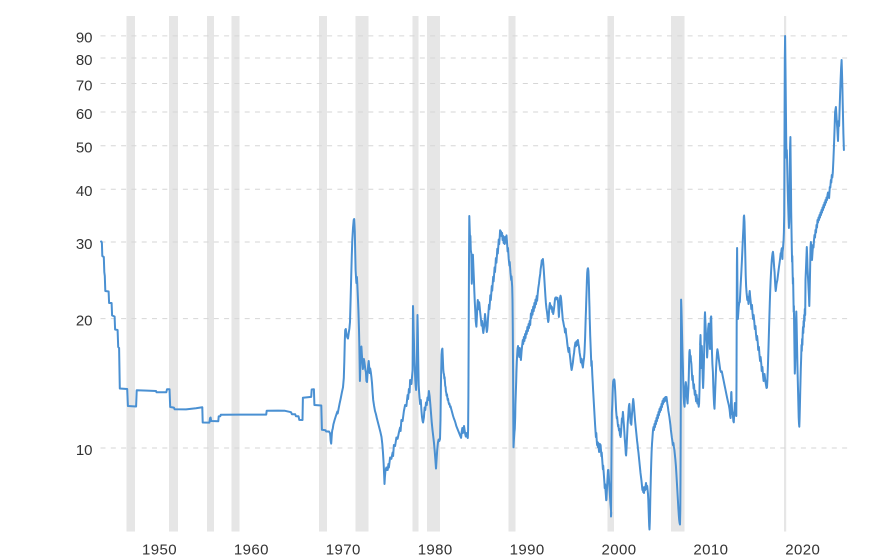 This screenshot has width=888, height=560. What do you see at coordinates (84, 38) in the screenshot?
I see `svg-text: 90` at bounding box center [84, 38].